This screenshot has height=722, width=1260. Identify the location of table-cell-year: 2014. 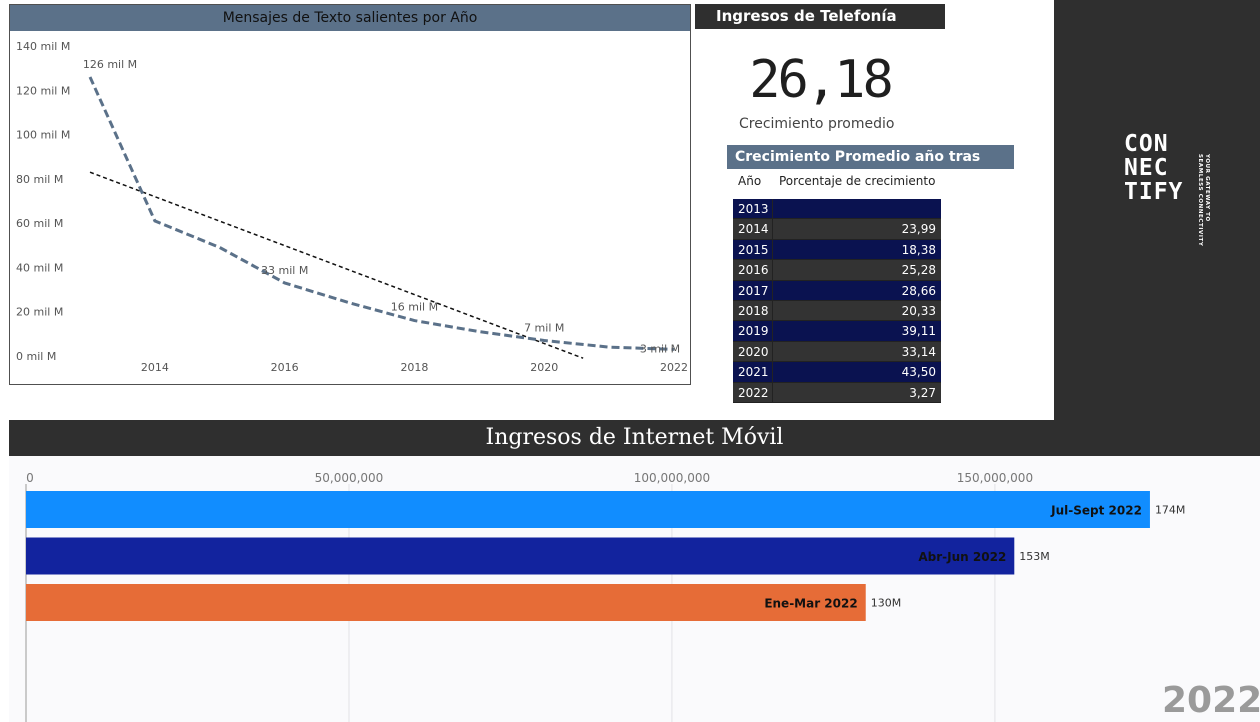
(753, 229).